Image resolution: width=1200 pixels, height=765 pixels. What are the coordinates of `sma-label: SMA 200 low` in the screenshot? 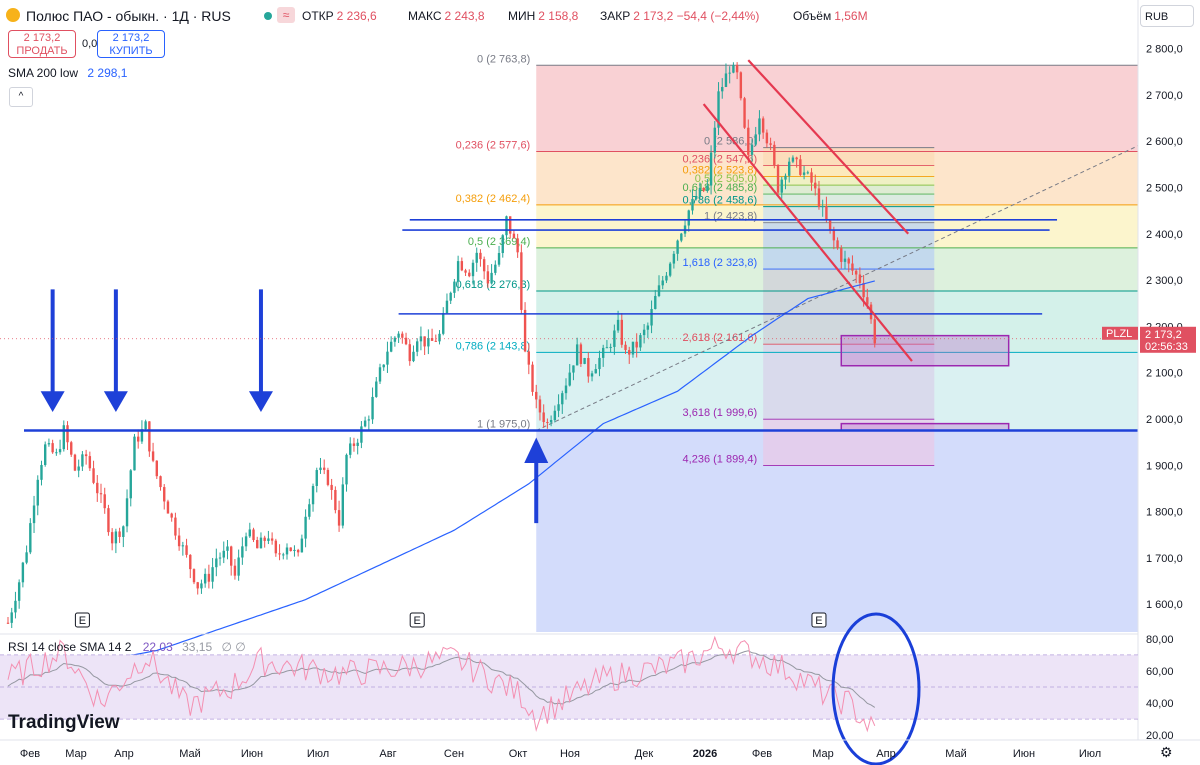 It's located at (43, 73).